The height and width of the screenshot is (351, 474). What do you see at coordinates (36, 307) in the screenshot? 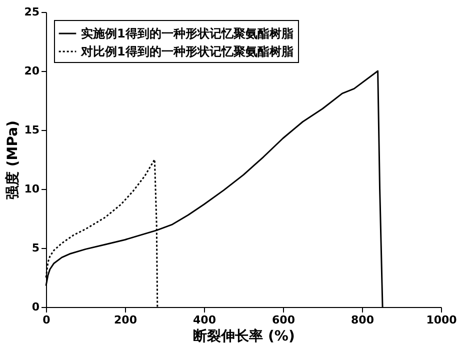
I see `y-tick-label: 0` at bounding box center [36, 307].